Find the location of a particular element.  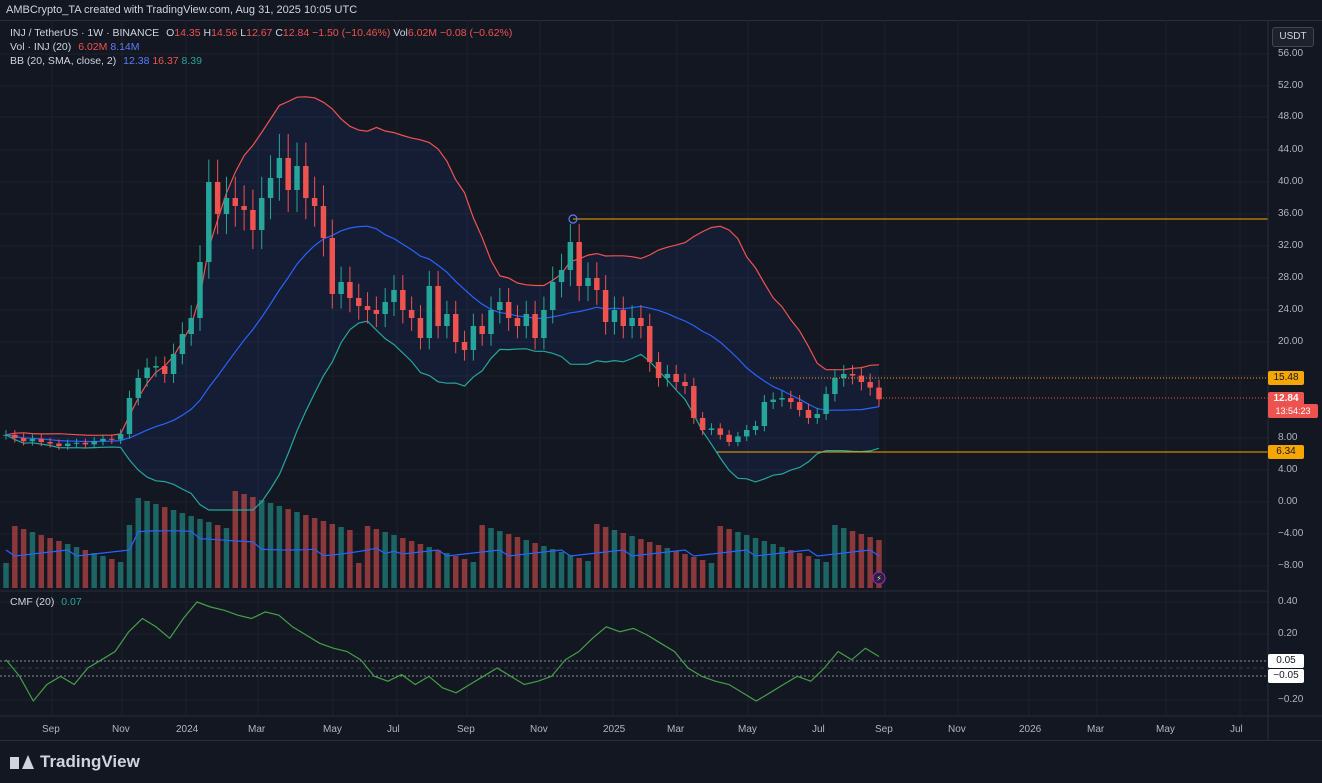

cmf-legend: CMF (20) 0.07 is located at coordinates (46, 602).